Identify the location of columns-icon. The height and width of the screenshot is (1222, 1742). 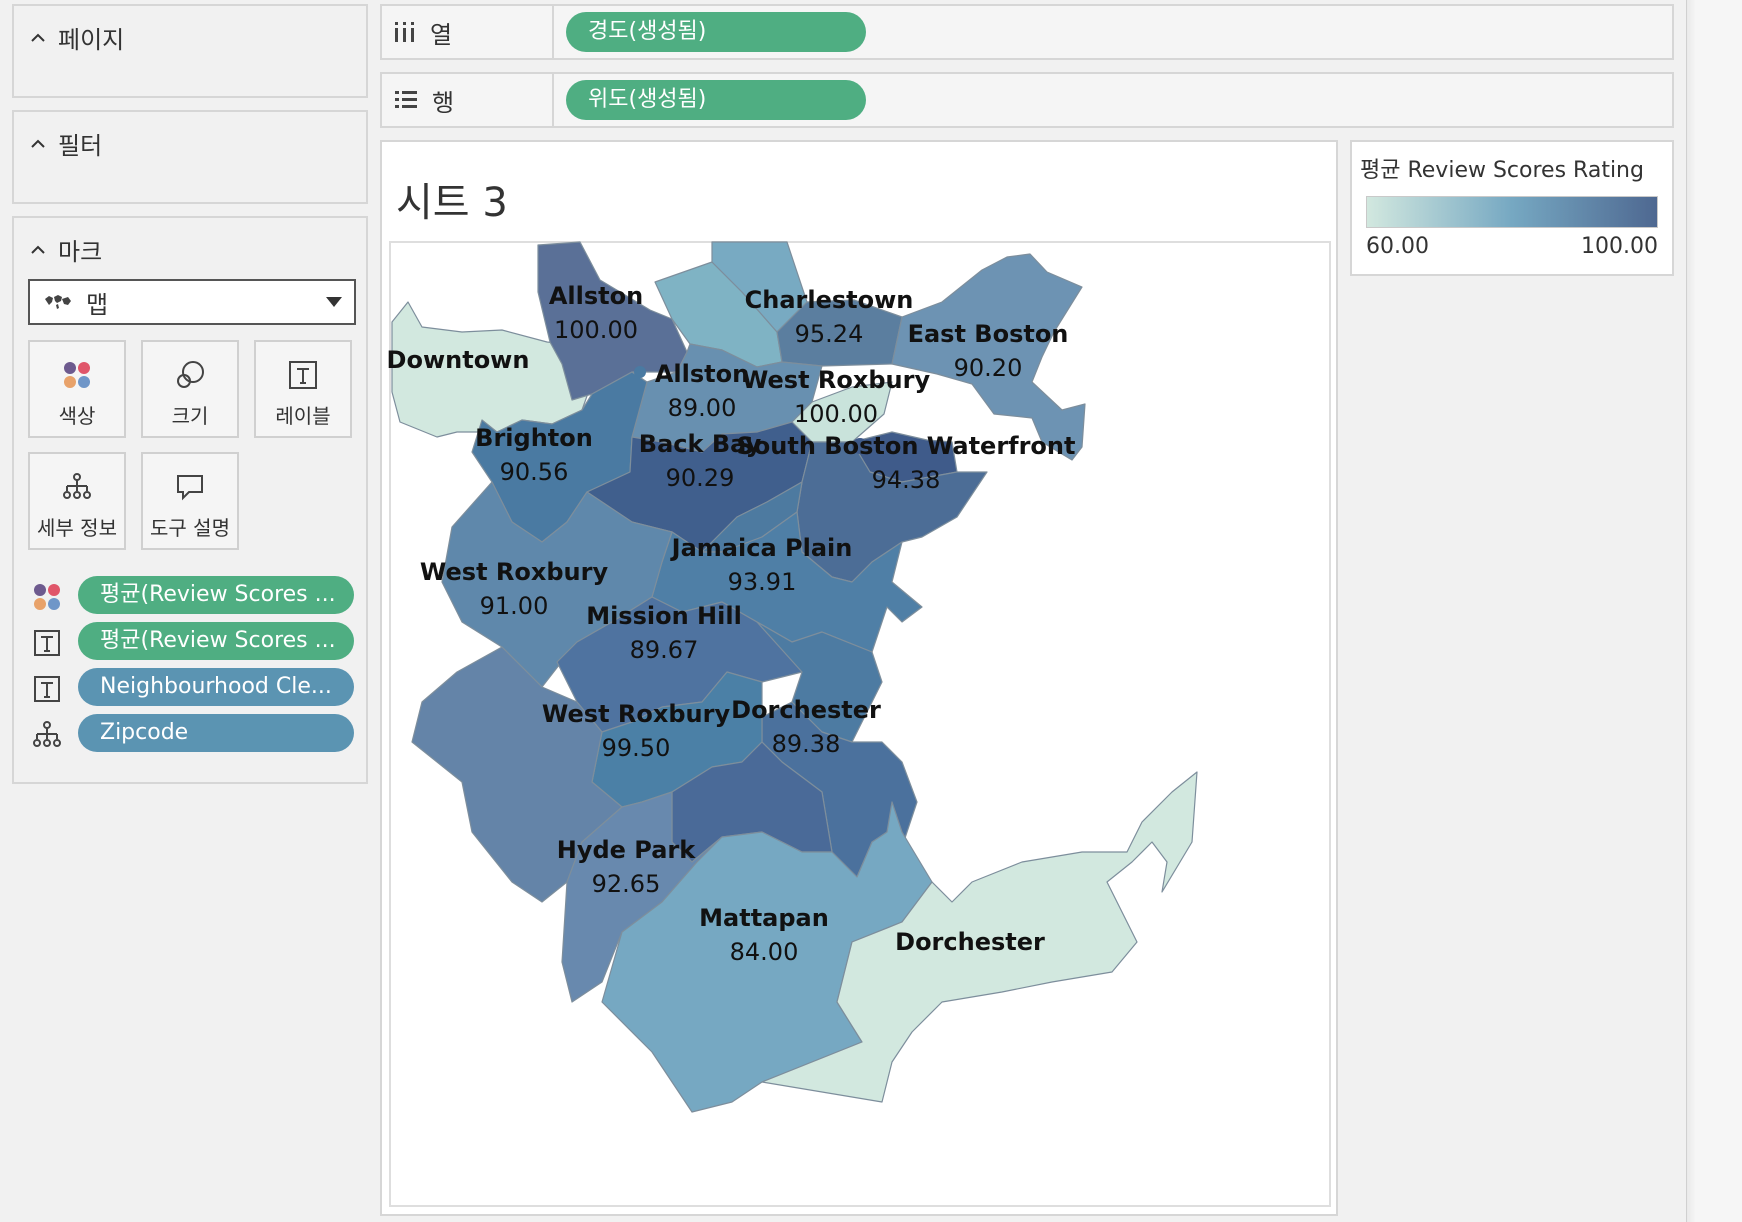
(404, 32).